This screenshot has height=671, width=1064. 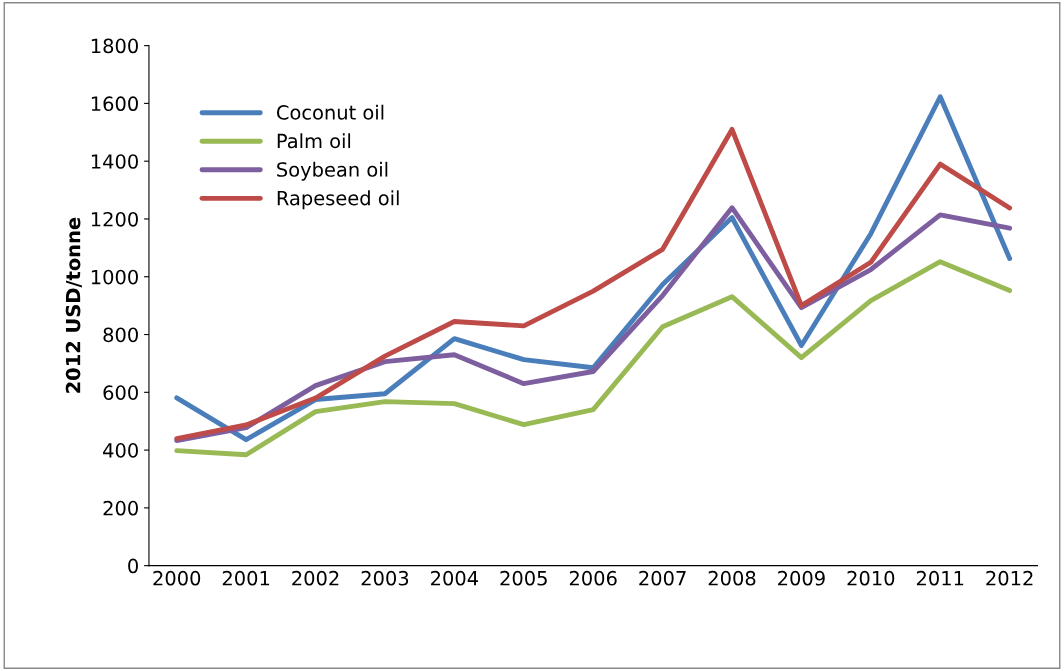 What do you see at coordinates (338, 200) in the screenshot?
I see `legend-label: Rapeseed oil` at bounding box center [338, 200].